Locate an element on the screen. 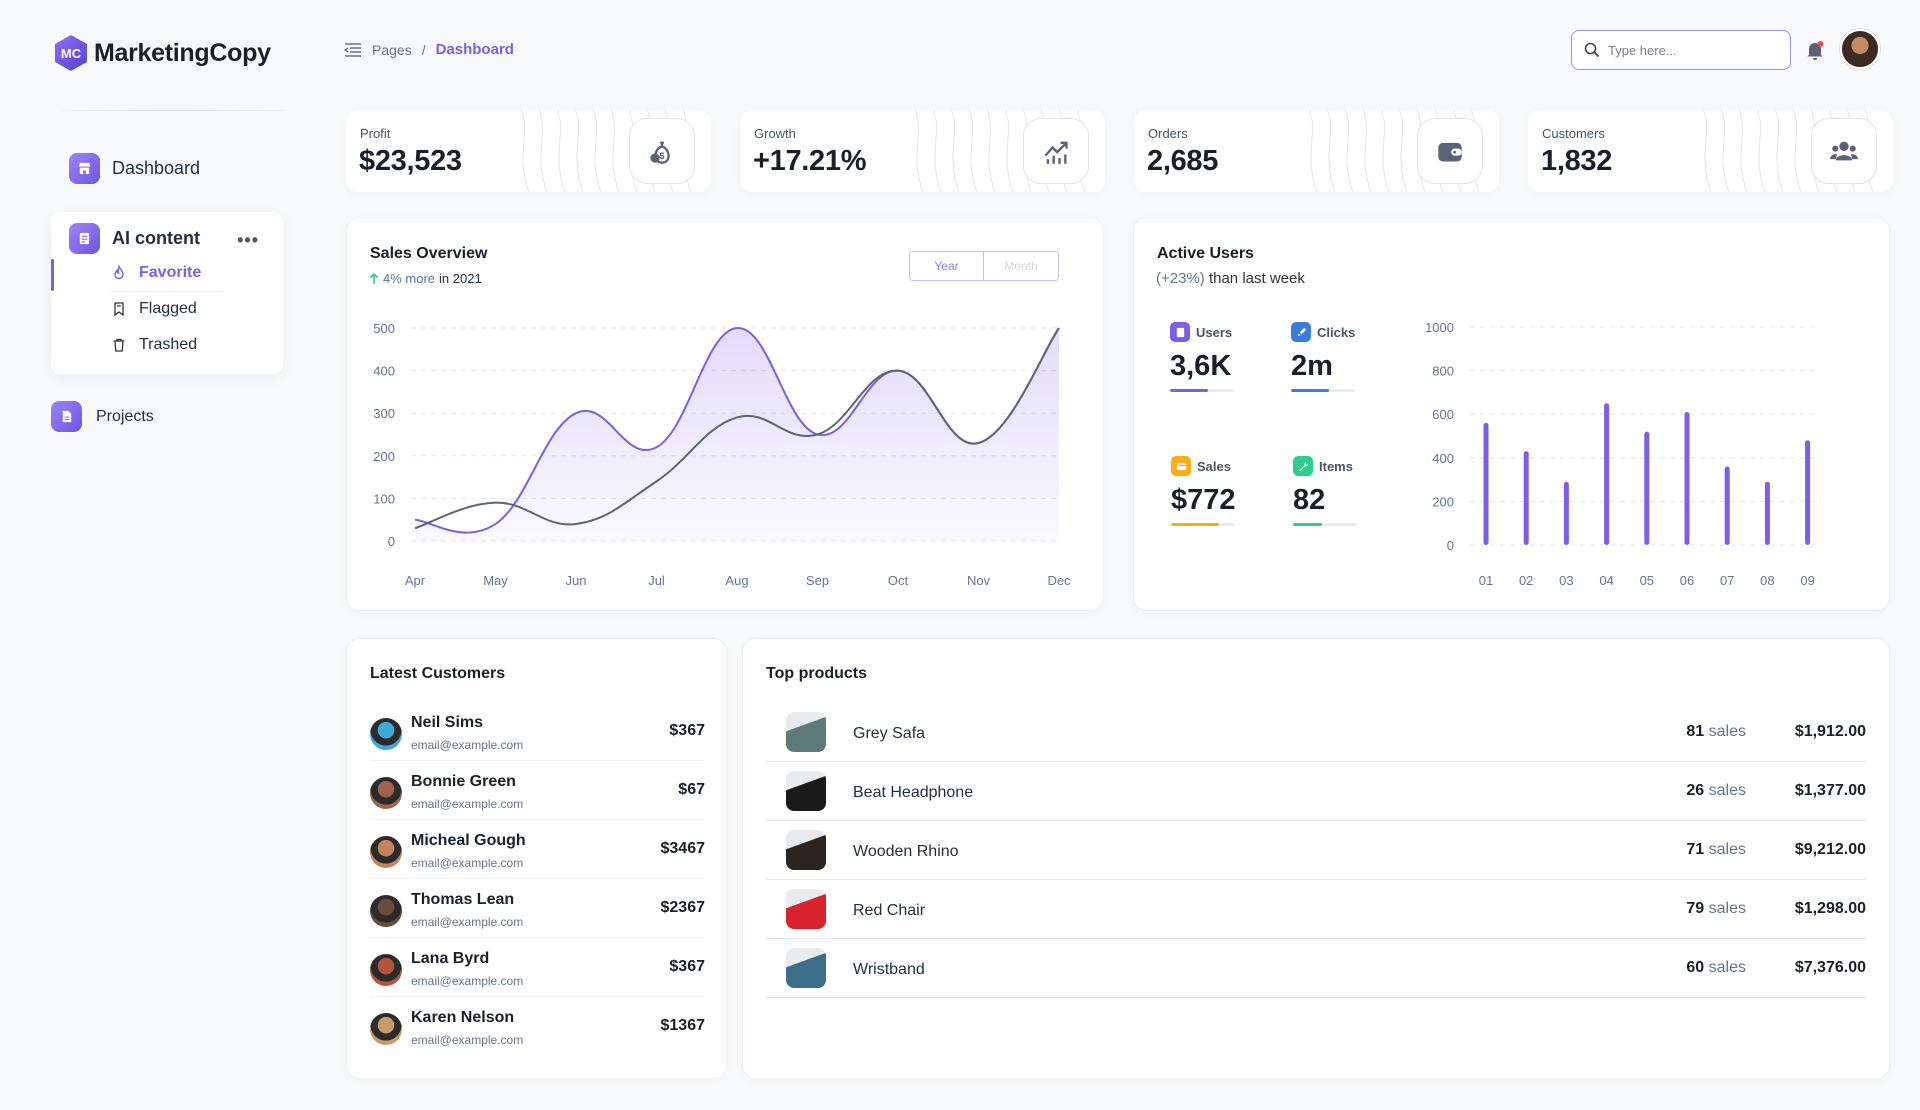  toggle-year: Year is located at coordinates (947, 266).